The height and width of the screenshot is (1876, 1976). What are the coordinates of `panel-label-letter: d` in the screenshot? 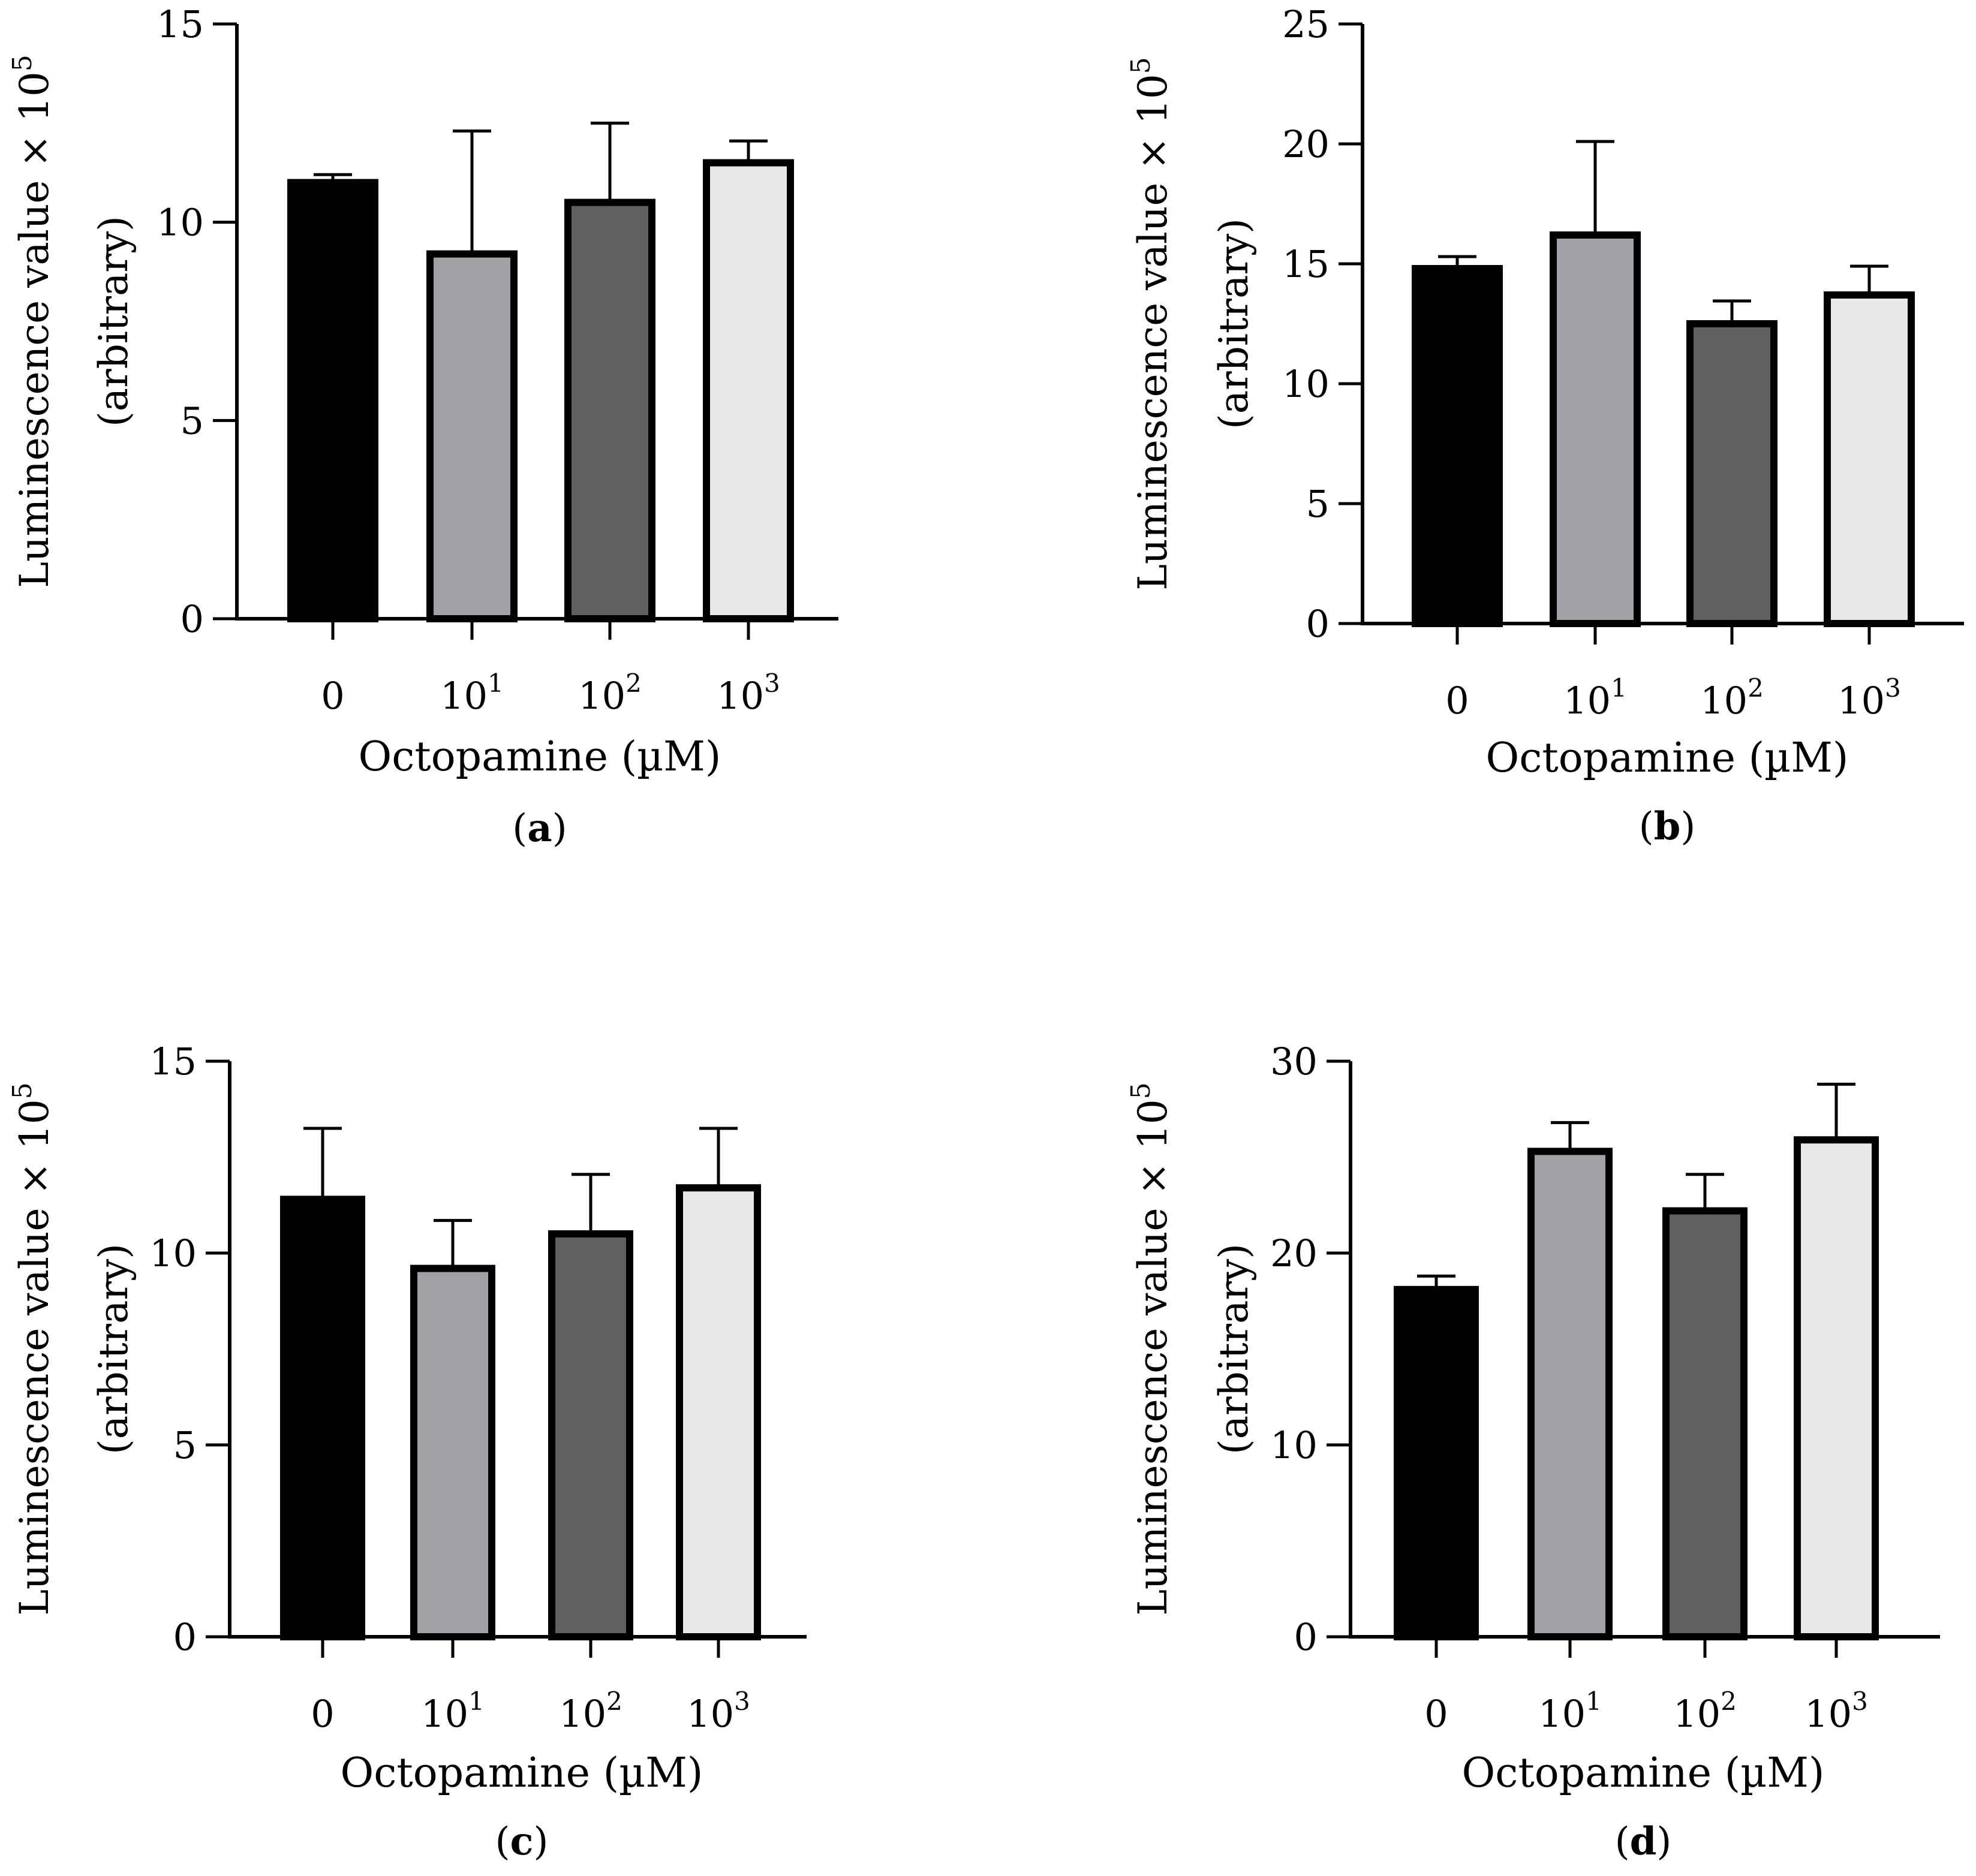 It's located at (1644, 1841).